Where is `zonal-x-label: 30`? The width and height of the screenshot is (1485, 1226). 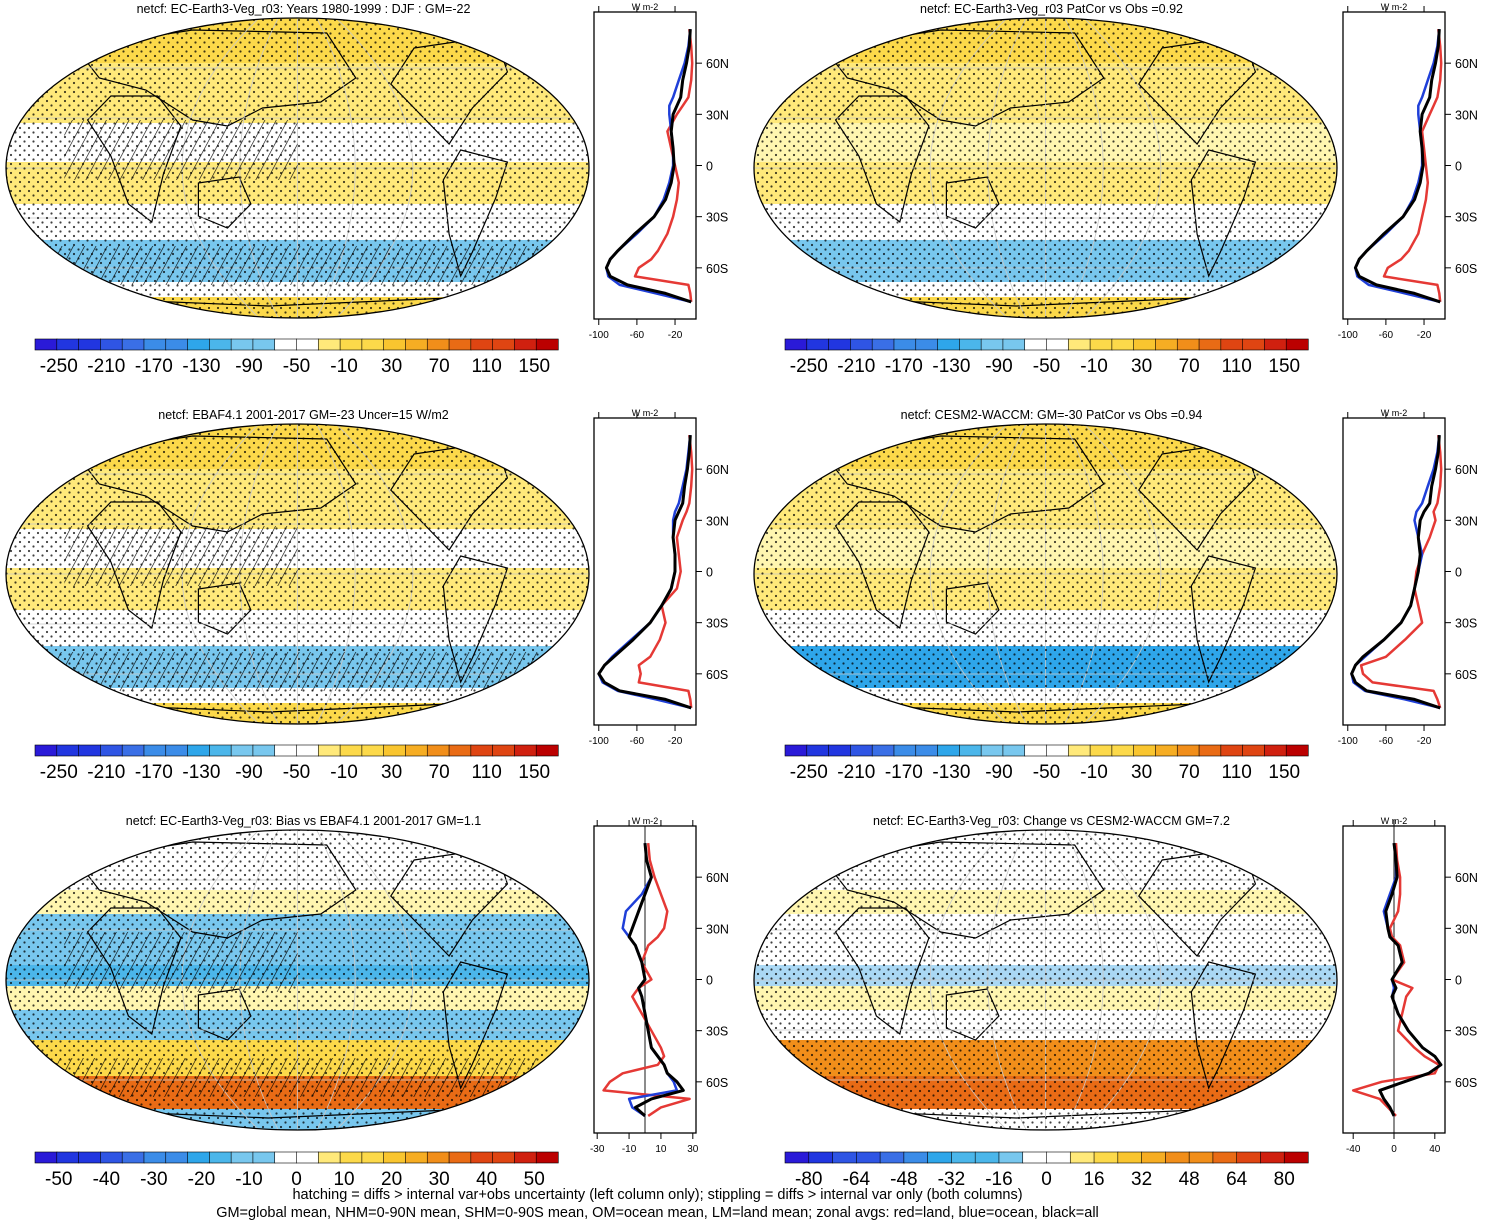 zonal-x-label: 30 is located at coordinates (693, 1149).